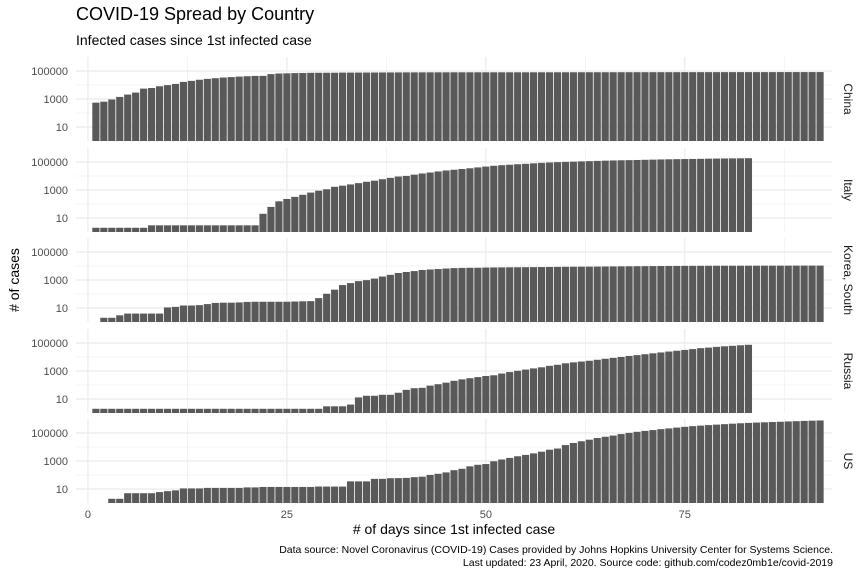 The width and height of the screenshot is (864, 576). What do you see at coordinates (848, 461) in the screenshot?
I see `facet-strip-label: US` at bounding box center [848, 461].